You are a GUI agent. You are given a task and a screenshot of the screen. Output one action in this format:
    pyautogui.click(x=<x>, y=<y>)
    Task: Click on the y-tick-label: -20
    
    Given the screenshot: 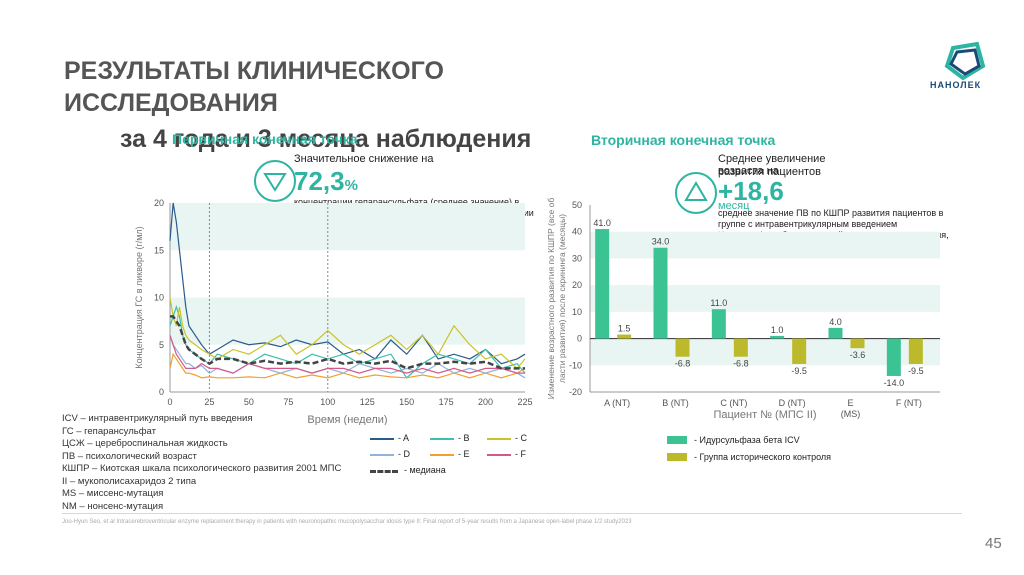 What is the action you would take?
    pyautogui.click(x=575, y=392)
    